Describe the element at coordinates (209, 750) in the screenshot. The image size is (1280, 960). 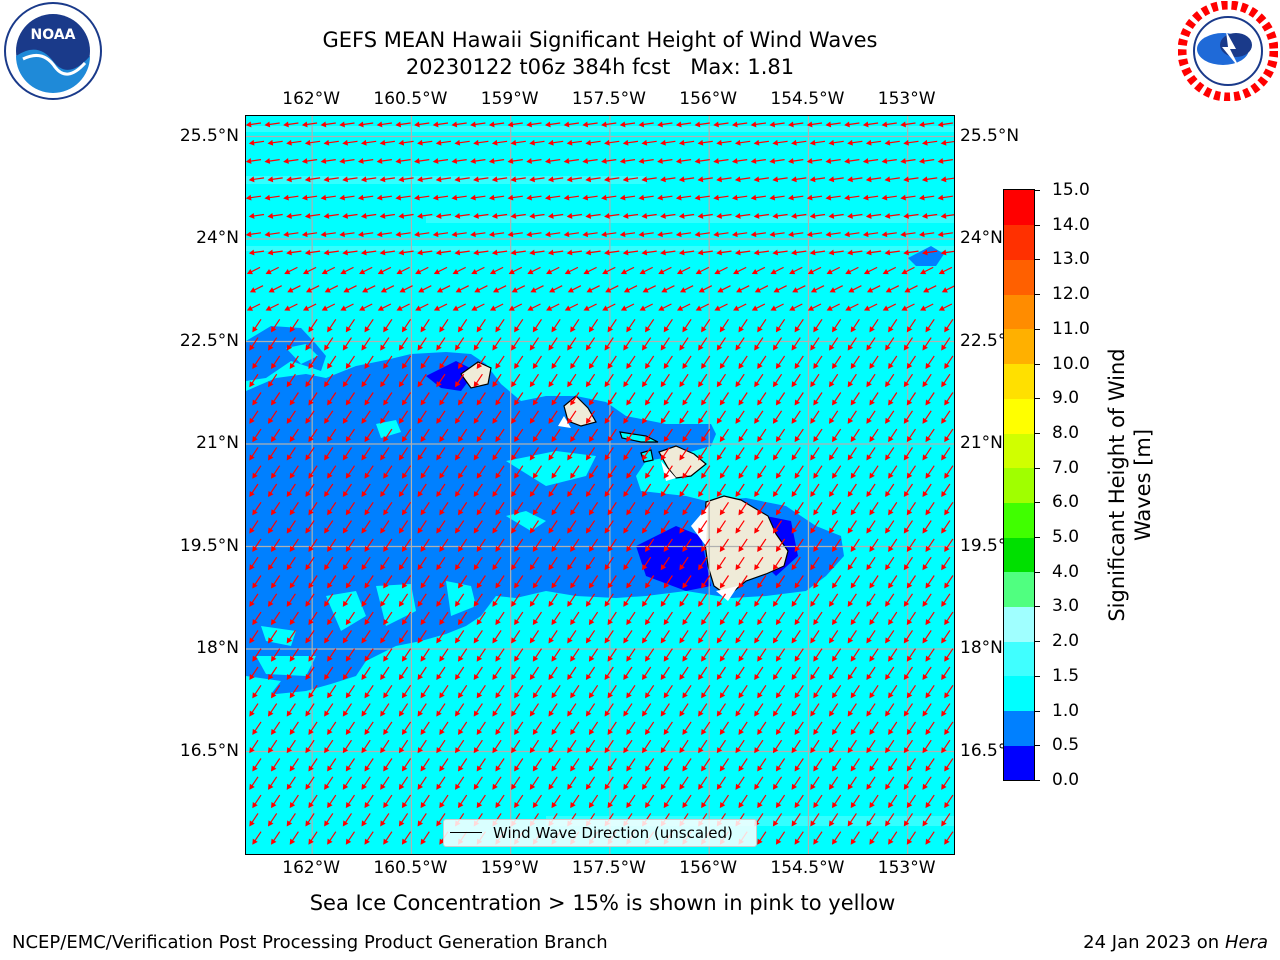
I see `lat-tick-label-left: 16.5°N` at that location.